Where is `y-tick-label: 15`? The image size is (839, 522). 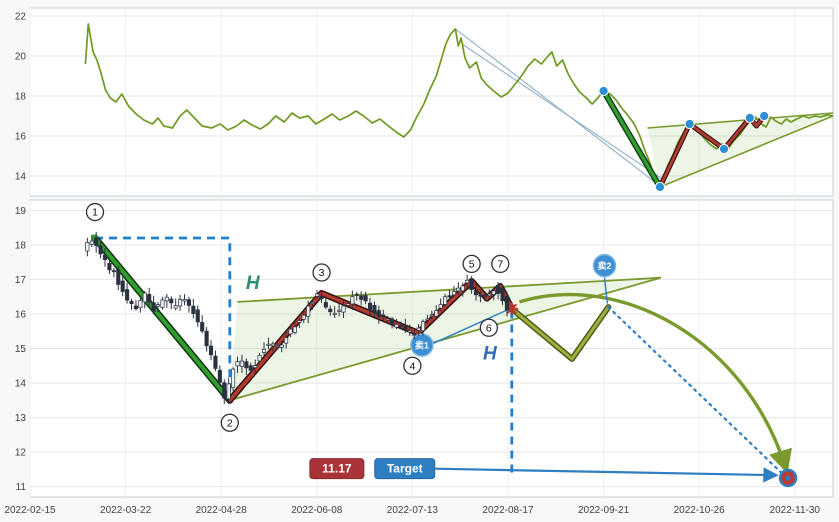 y-tick-label: 15 is located at coordinates (21, 349).